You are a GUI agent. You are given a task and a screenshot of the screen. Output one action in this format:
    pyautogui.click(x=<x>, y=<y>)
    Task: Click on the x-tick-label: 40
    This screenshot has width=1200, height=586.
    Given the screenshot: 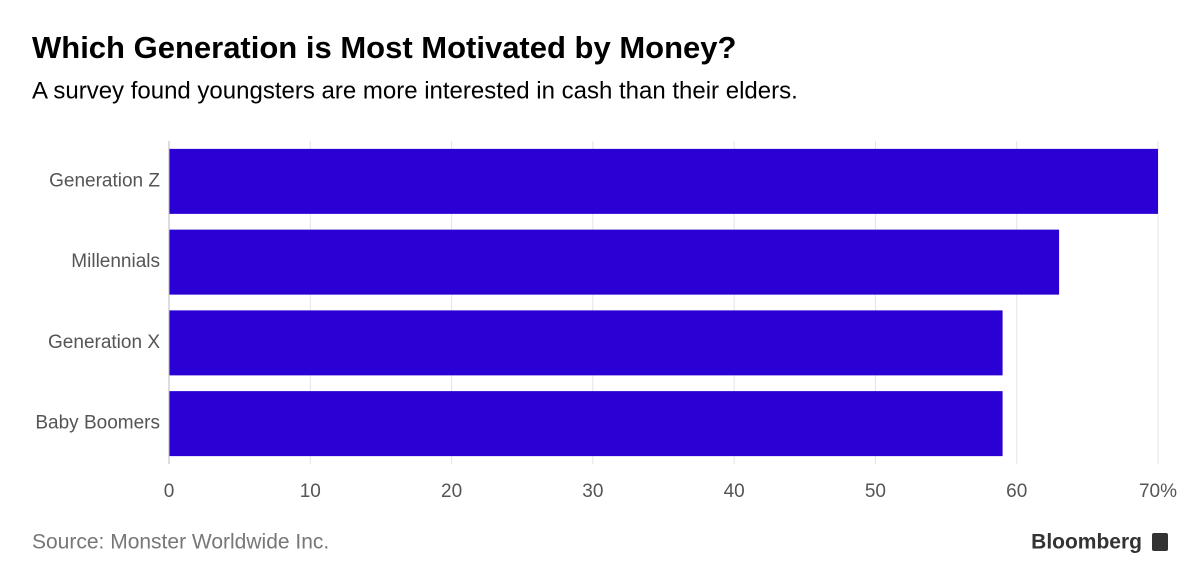 What is the action you would take?
    pyautogui.click(x=734, y=491)
    